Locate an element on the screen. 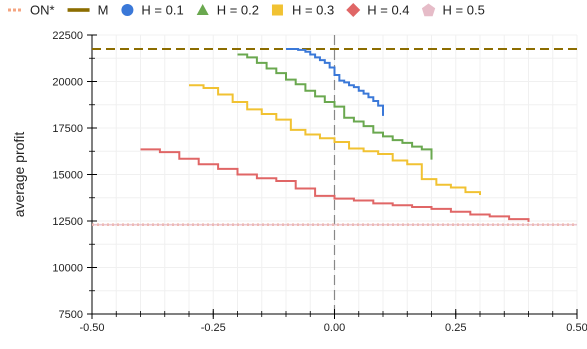  legend-dash-icon is located at coordinates (78, 10).